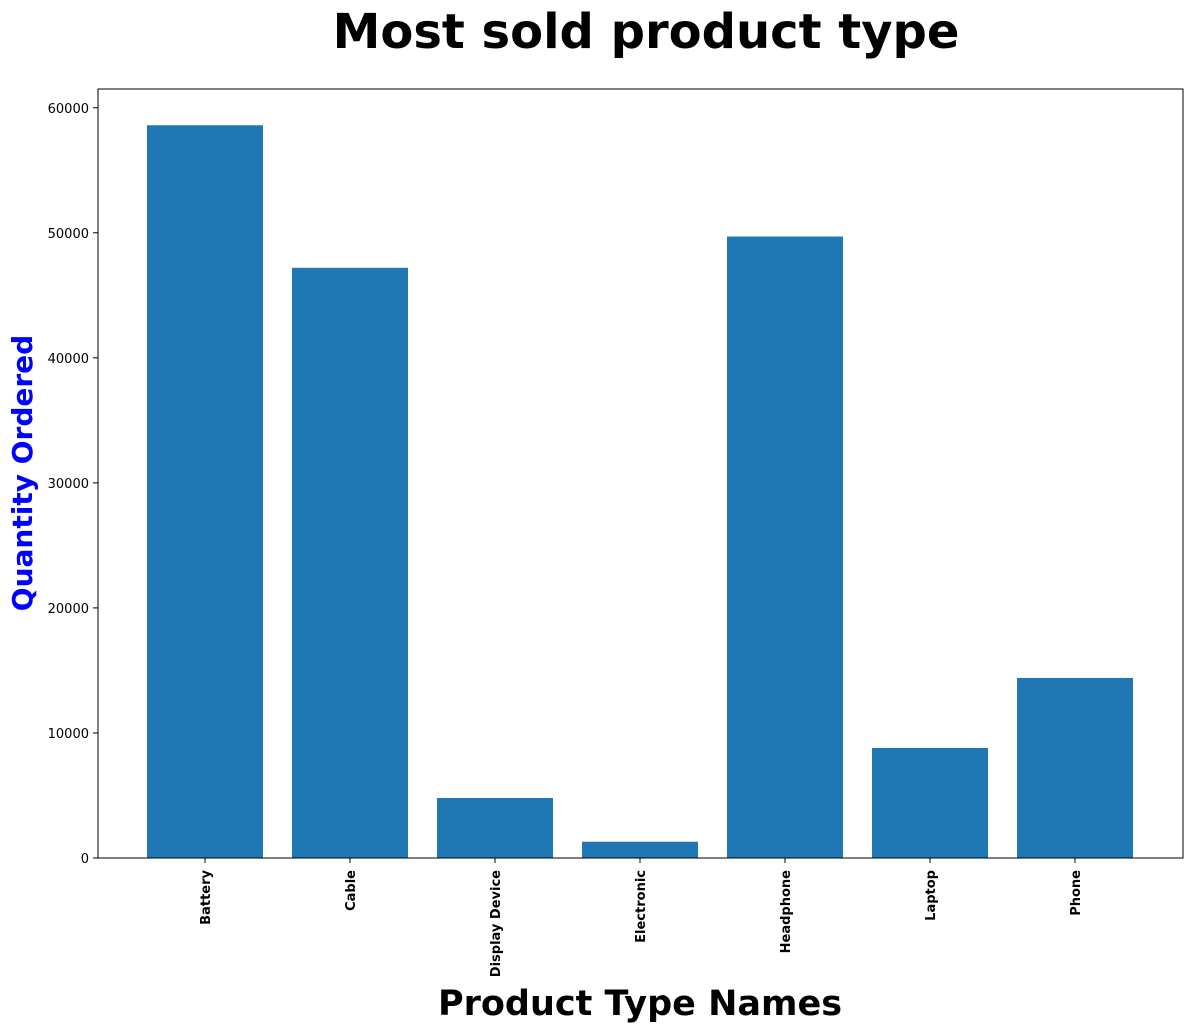 This screenshot has width=1192, height=1032. I want to click on bar-electronic, so click(640, 849).